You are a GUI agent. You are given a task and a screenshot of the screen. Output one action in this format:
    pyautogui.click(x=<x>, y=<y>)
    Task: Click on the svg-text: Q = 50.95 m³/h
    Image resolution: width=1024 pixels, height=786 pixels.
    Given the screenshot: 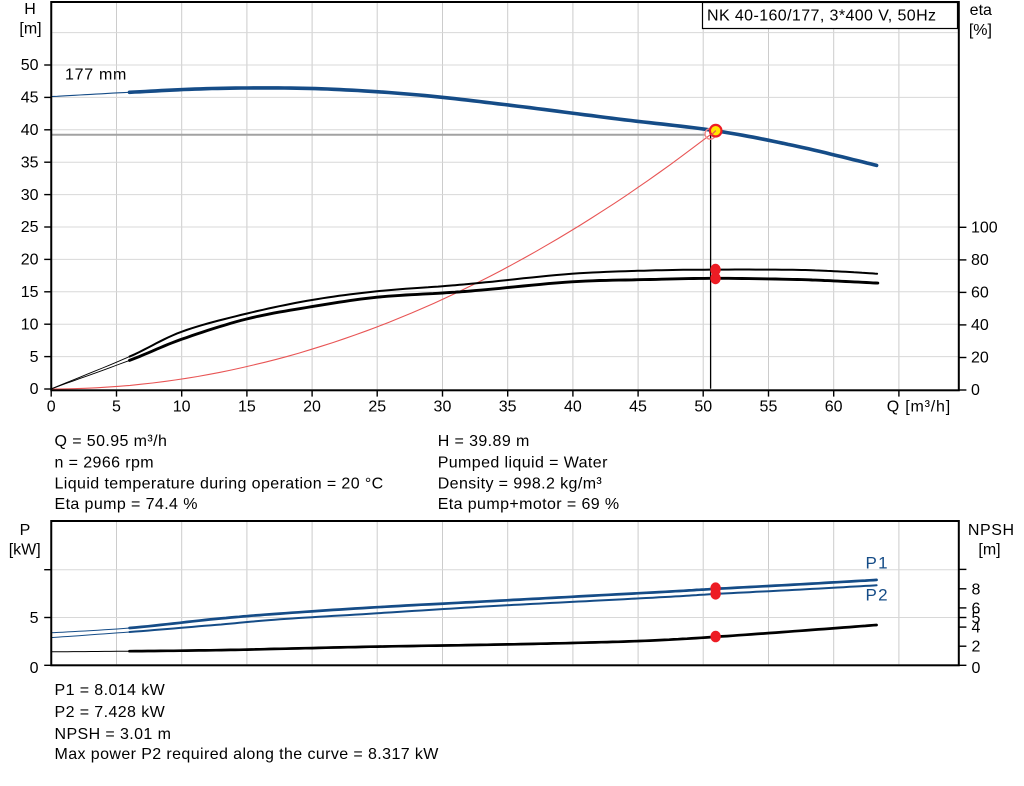 What is the action you would take?
    pyautogui.click(x=111, y=441)
    